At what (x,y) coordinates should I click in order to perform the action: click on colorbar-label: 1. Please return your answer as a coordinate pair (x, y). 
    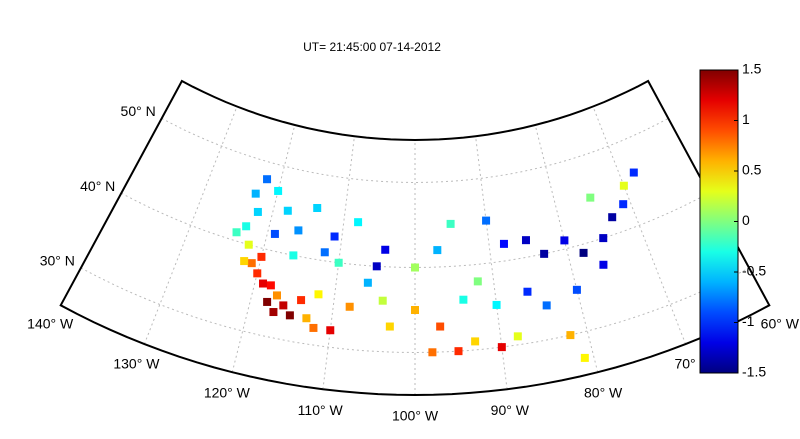
    Looking at the image, I should click on (746, 119).